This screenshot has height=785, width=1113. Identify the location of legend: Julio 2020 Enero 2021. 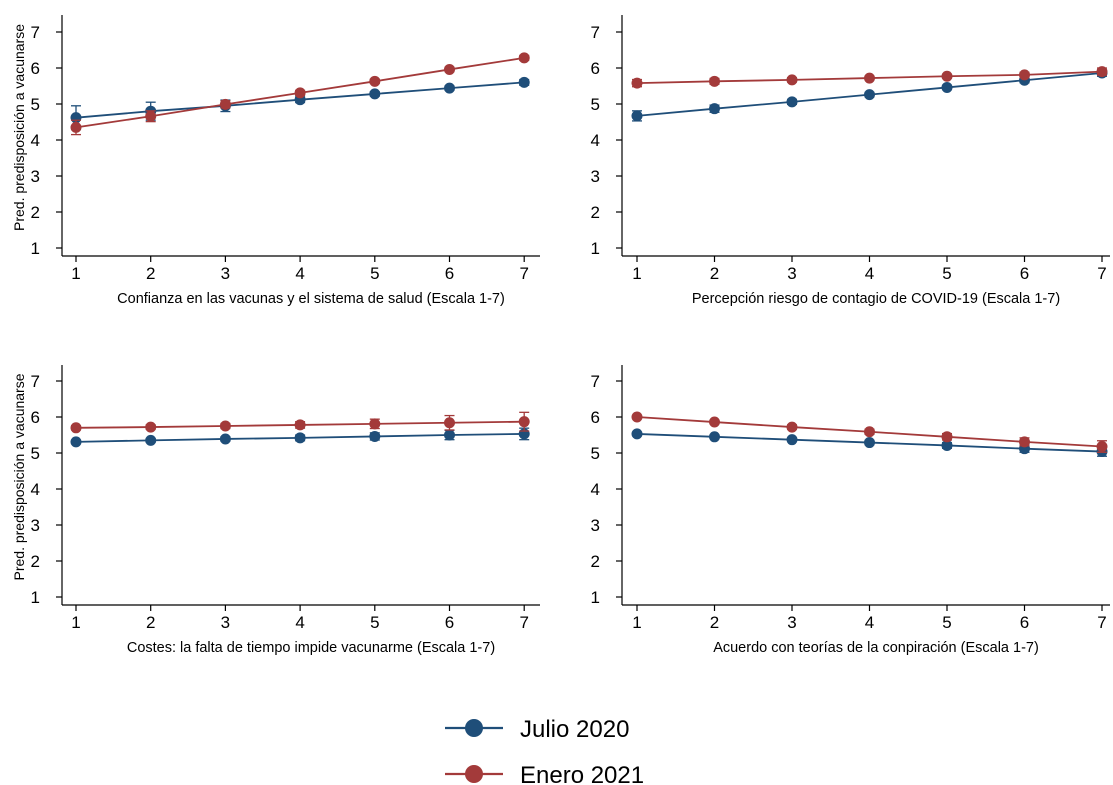
(544, 750).